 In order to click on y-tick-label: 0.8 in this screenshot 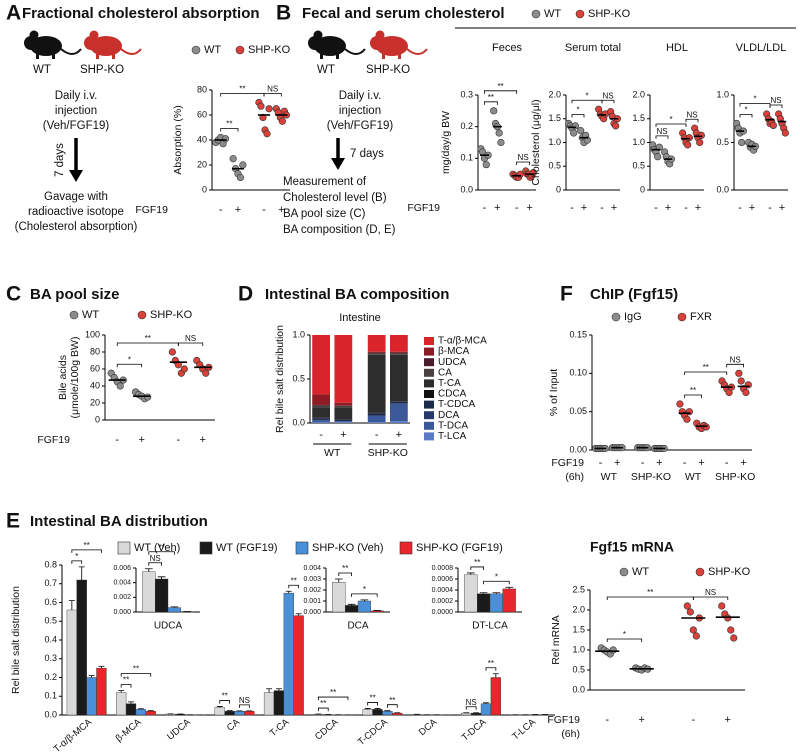, I will do `click(50, 564)`.